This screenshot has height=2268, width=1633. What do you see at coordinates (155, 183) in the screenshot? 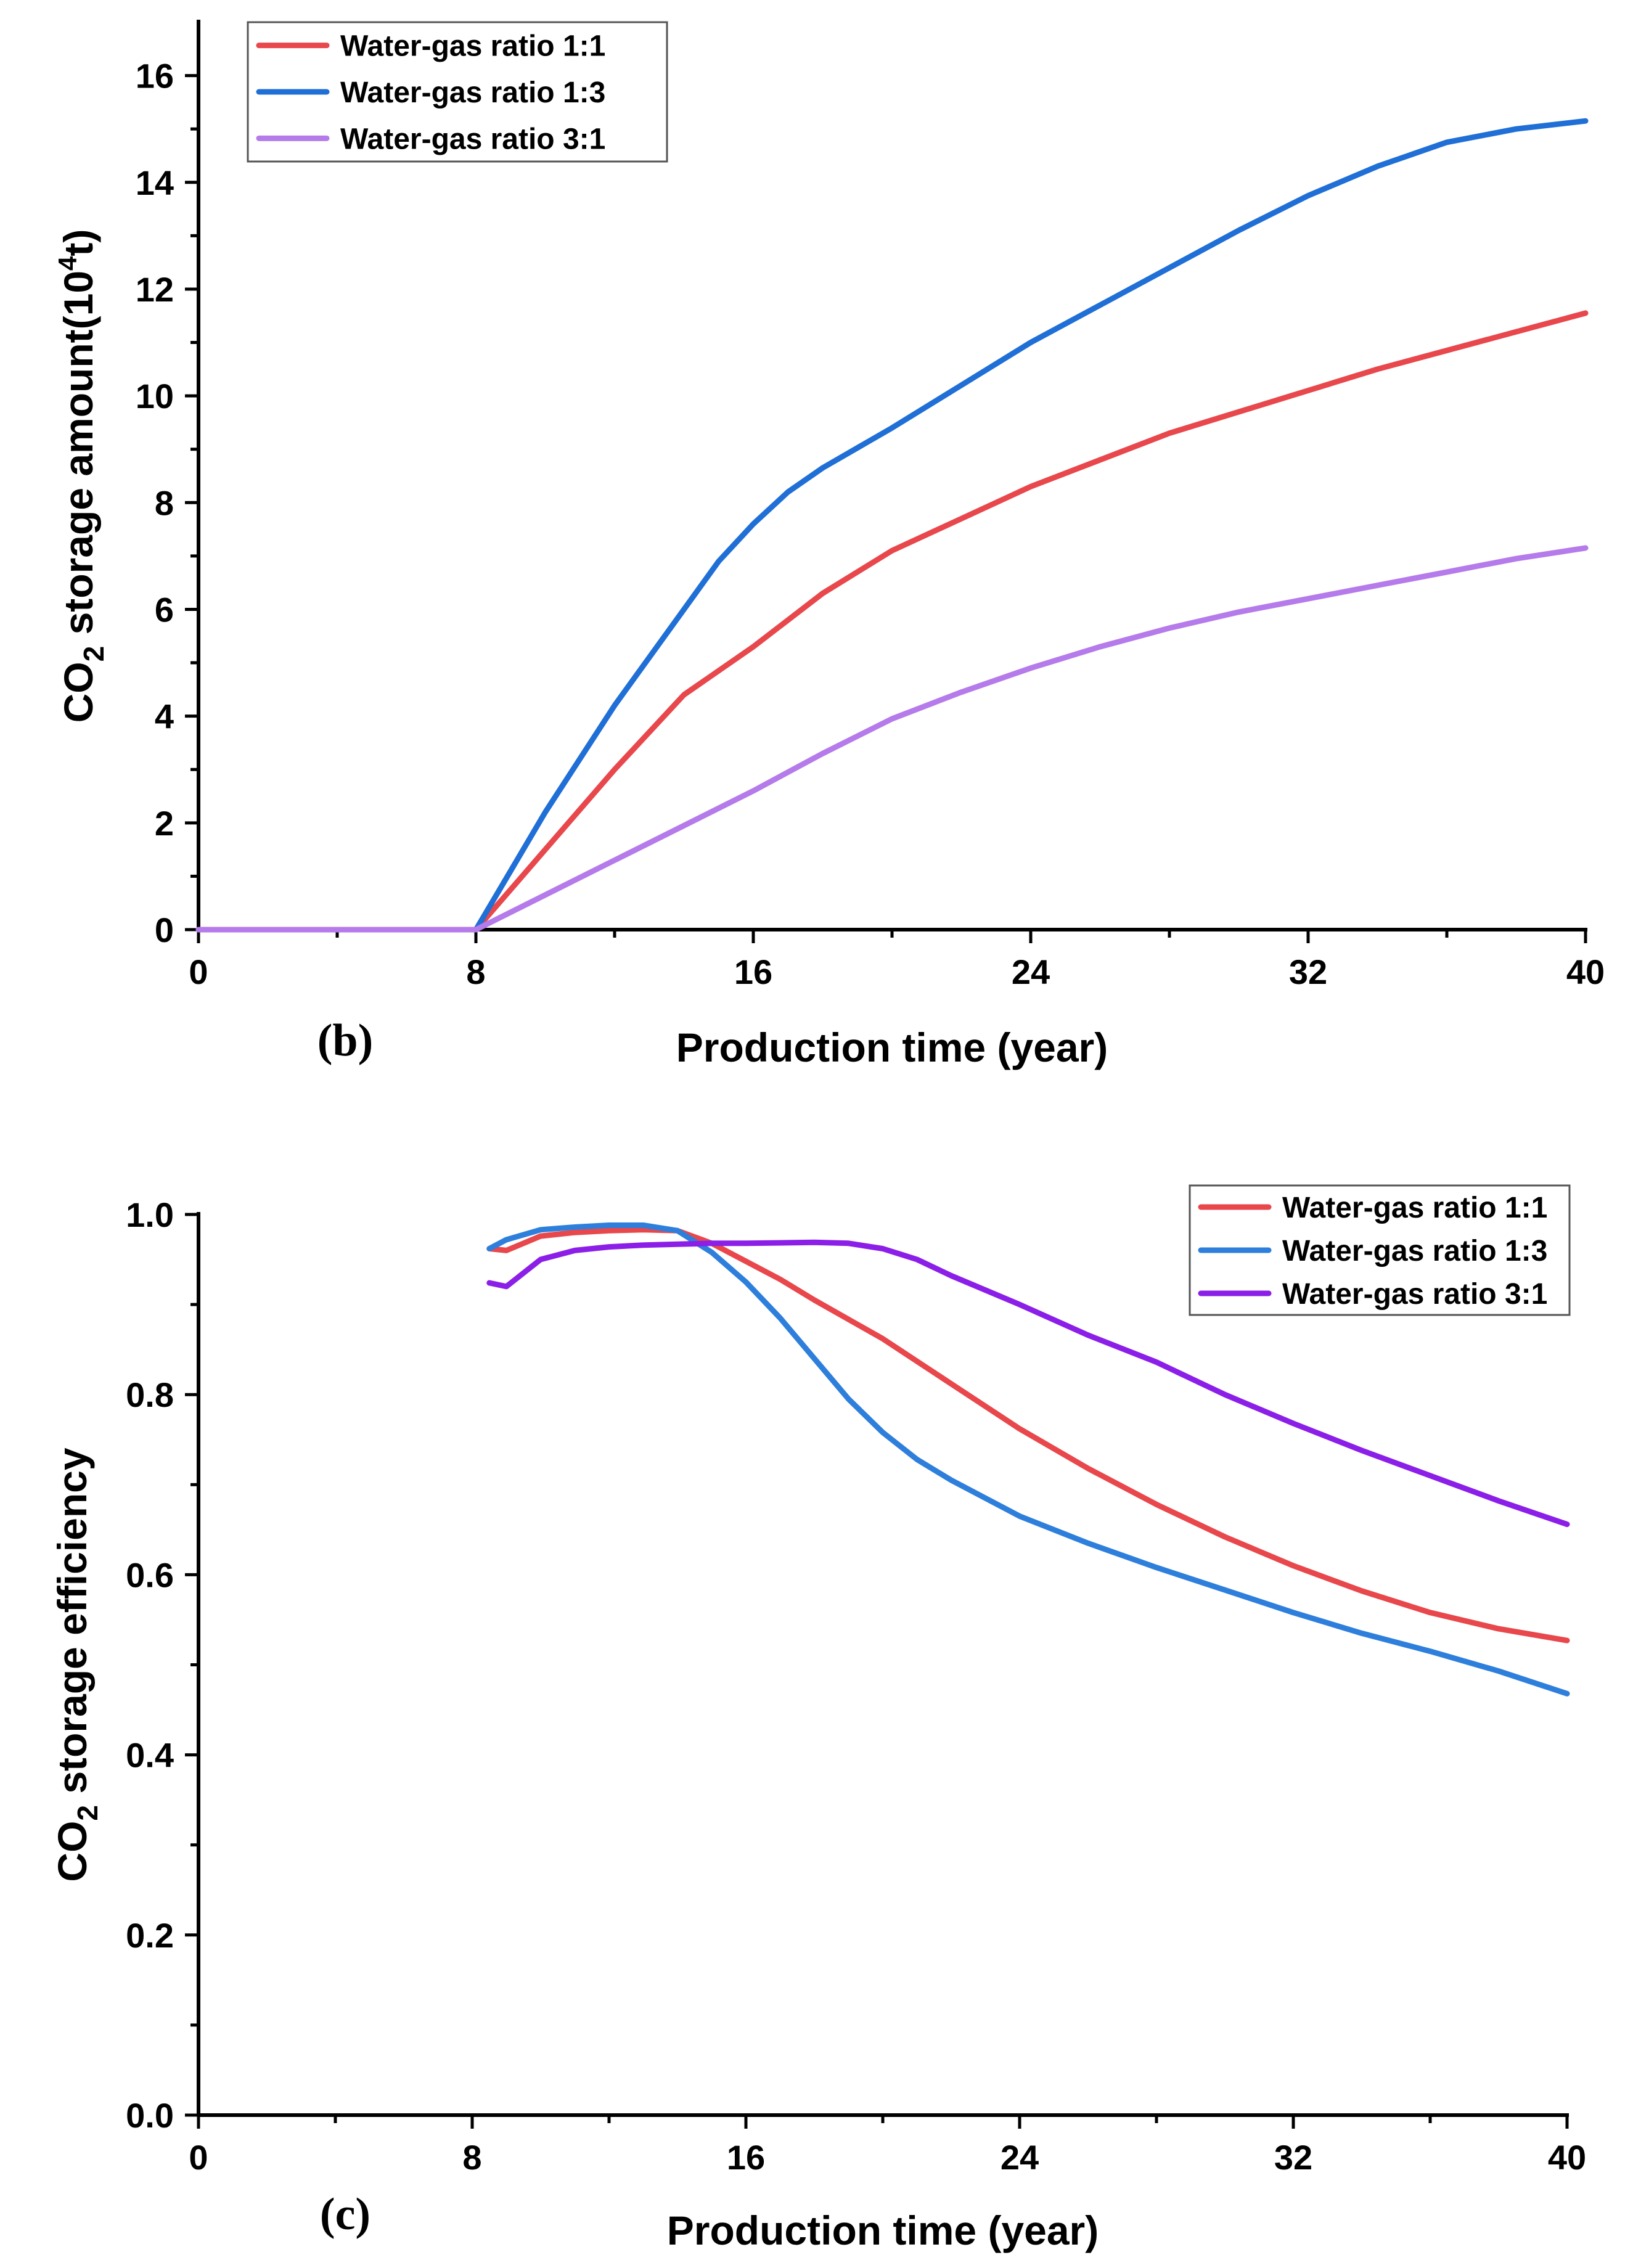
I see `y-tick-label: 14` at bounding box center [155, 183].